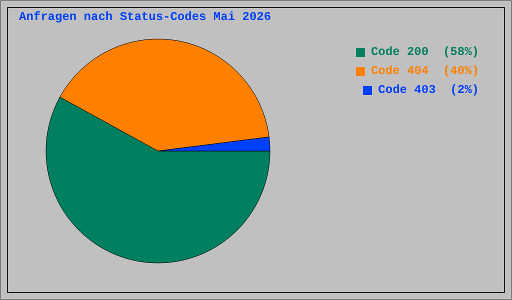 The width and height of the screenshot is (512, 300). I want to click on legend-label: Code 403 (2%), so click(428, 90).